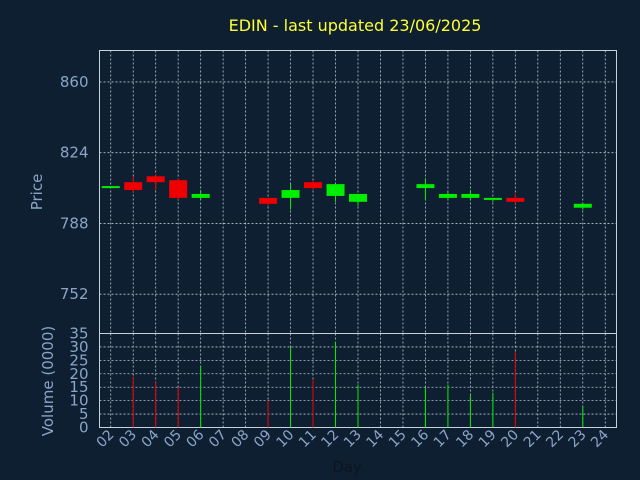 This screenshot has height=480, width=640. Describe the element at coordinates (78, 360) in the screenshot. I see `volume-tick-label: 25` at that location.